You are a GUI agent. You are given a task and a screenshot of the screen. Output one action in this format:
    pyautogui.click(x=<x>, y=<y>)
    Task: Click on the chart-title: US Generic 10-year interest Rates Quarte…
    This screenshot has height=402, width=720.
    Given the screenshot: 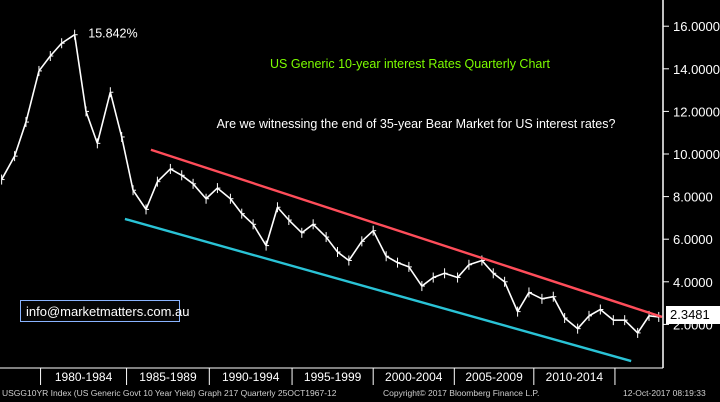 What is the action you would take?
    pyautogui.click(x=410, y=64)
    